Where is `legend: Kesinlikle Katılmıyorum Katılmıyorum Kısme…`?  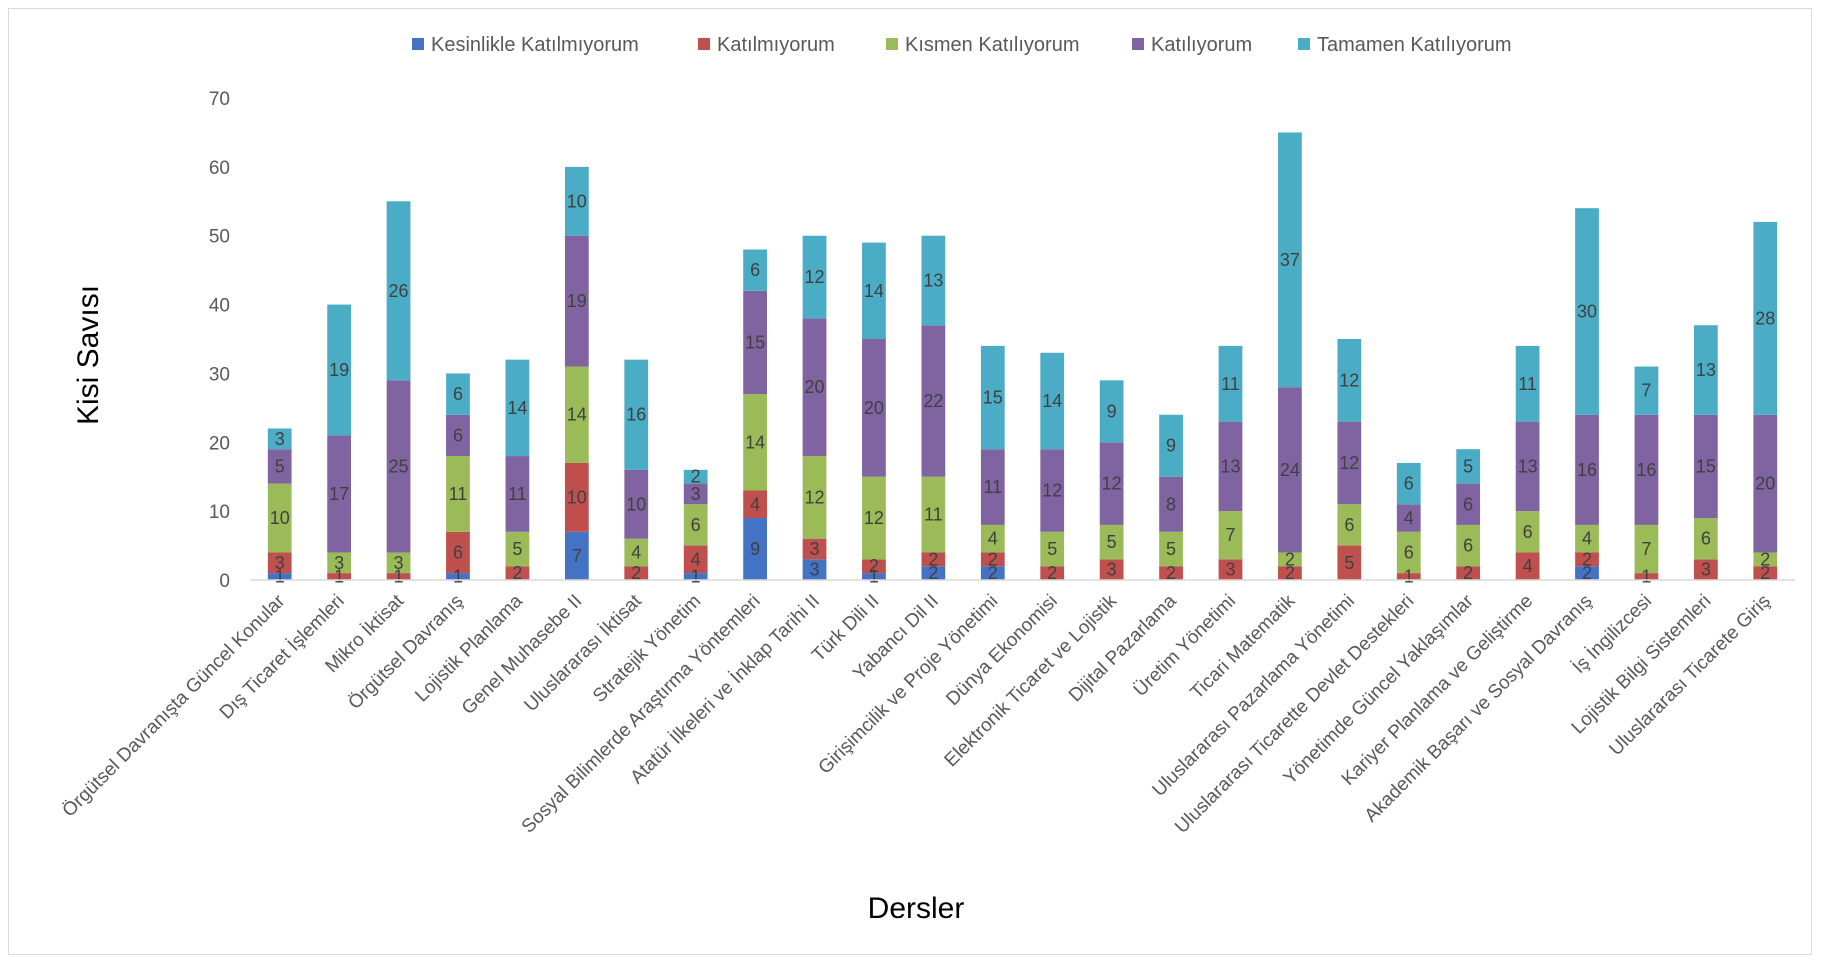
legend: Kesinlikle Katılmıyorum Katılmıyorum Kısme… is located at coordinates (962, 45).